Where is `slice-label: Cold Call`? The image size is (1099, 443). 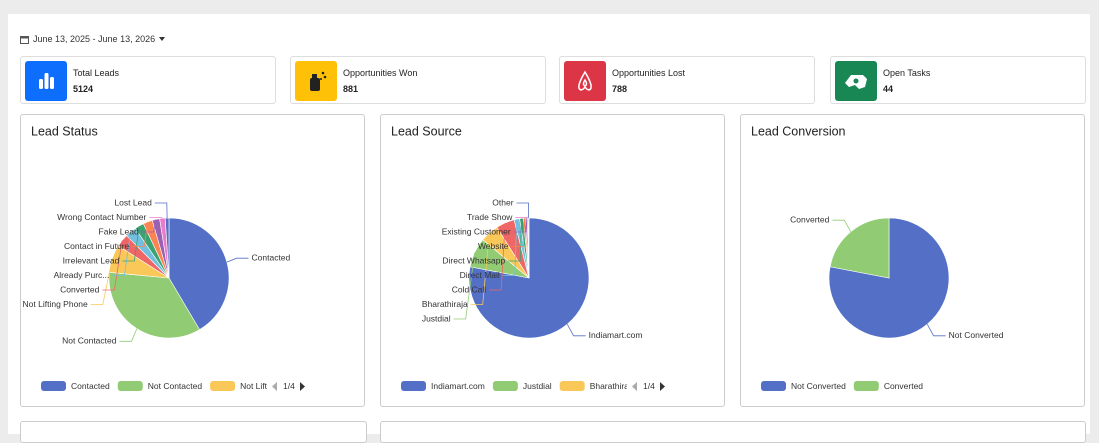
slice-label: Cold Call is located at coordinates (469, 289).